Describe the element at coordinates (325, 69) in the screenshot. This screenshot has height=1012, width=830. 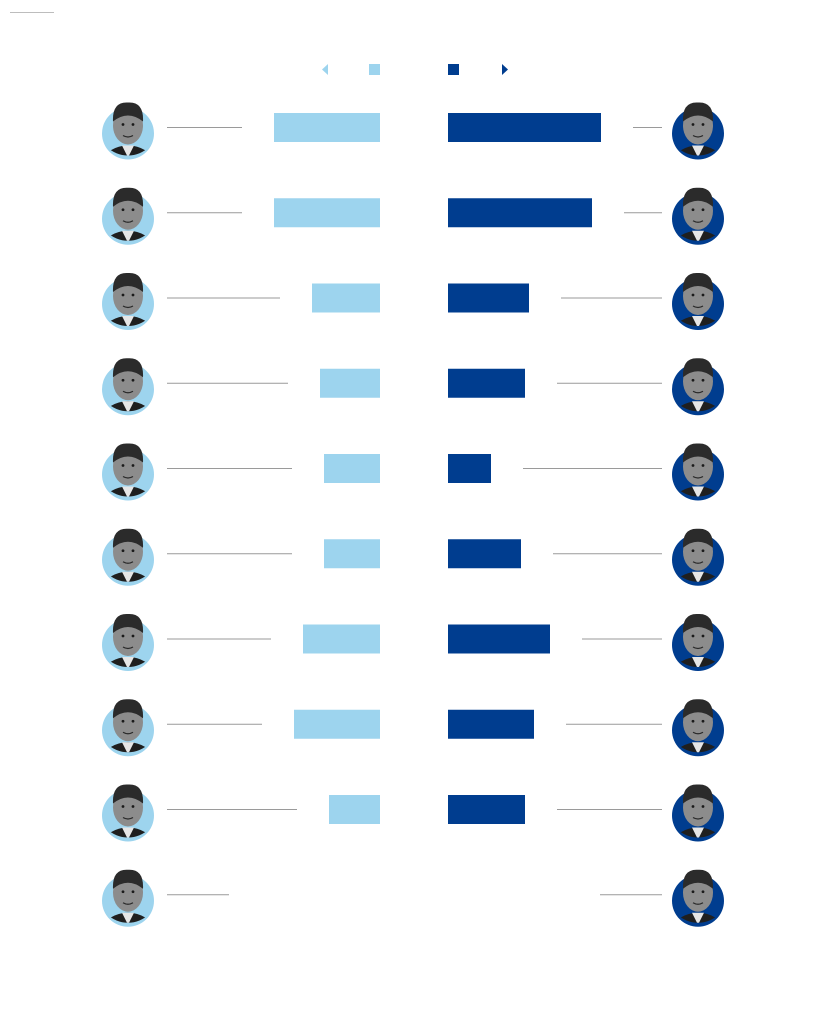
I see `caret-left-icon` at that location.